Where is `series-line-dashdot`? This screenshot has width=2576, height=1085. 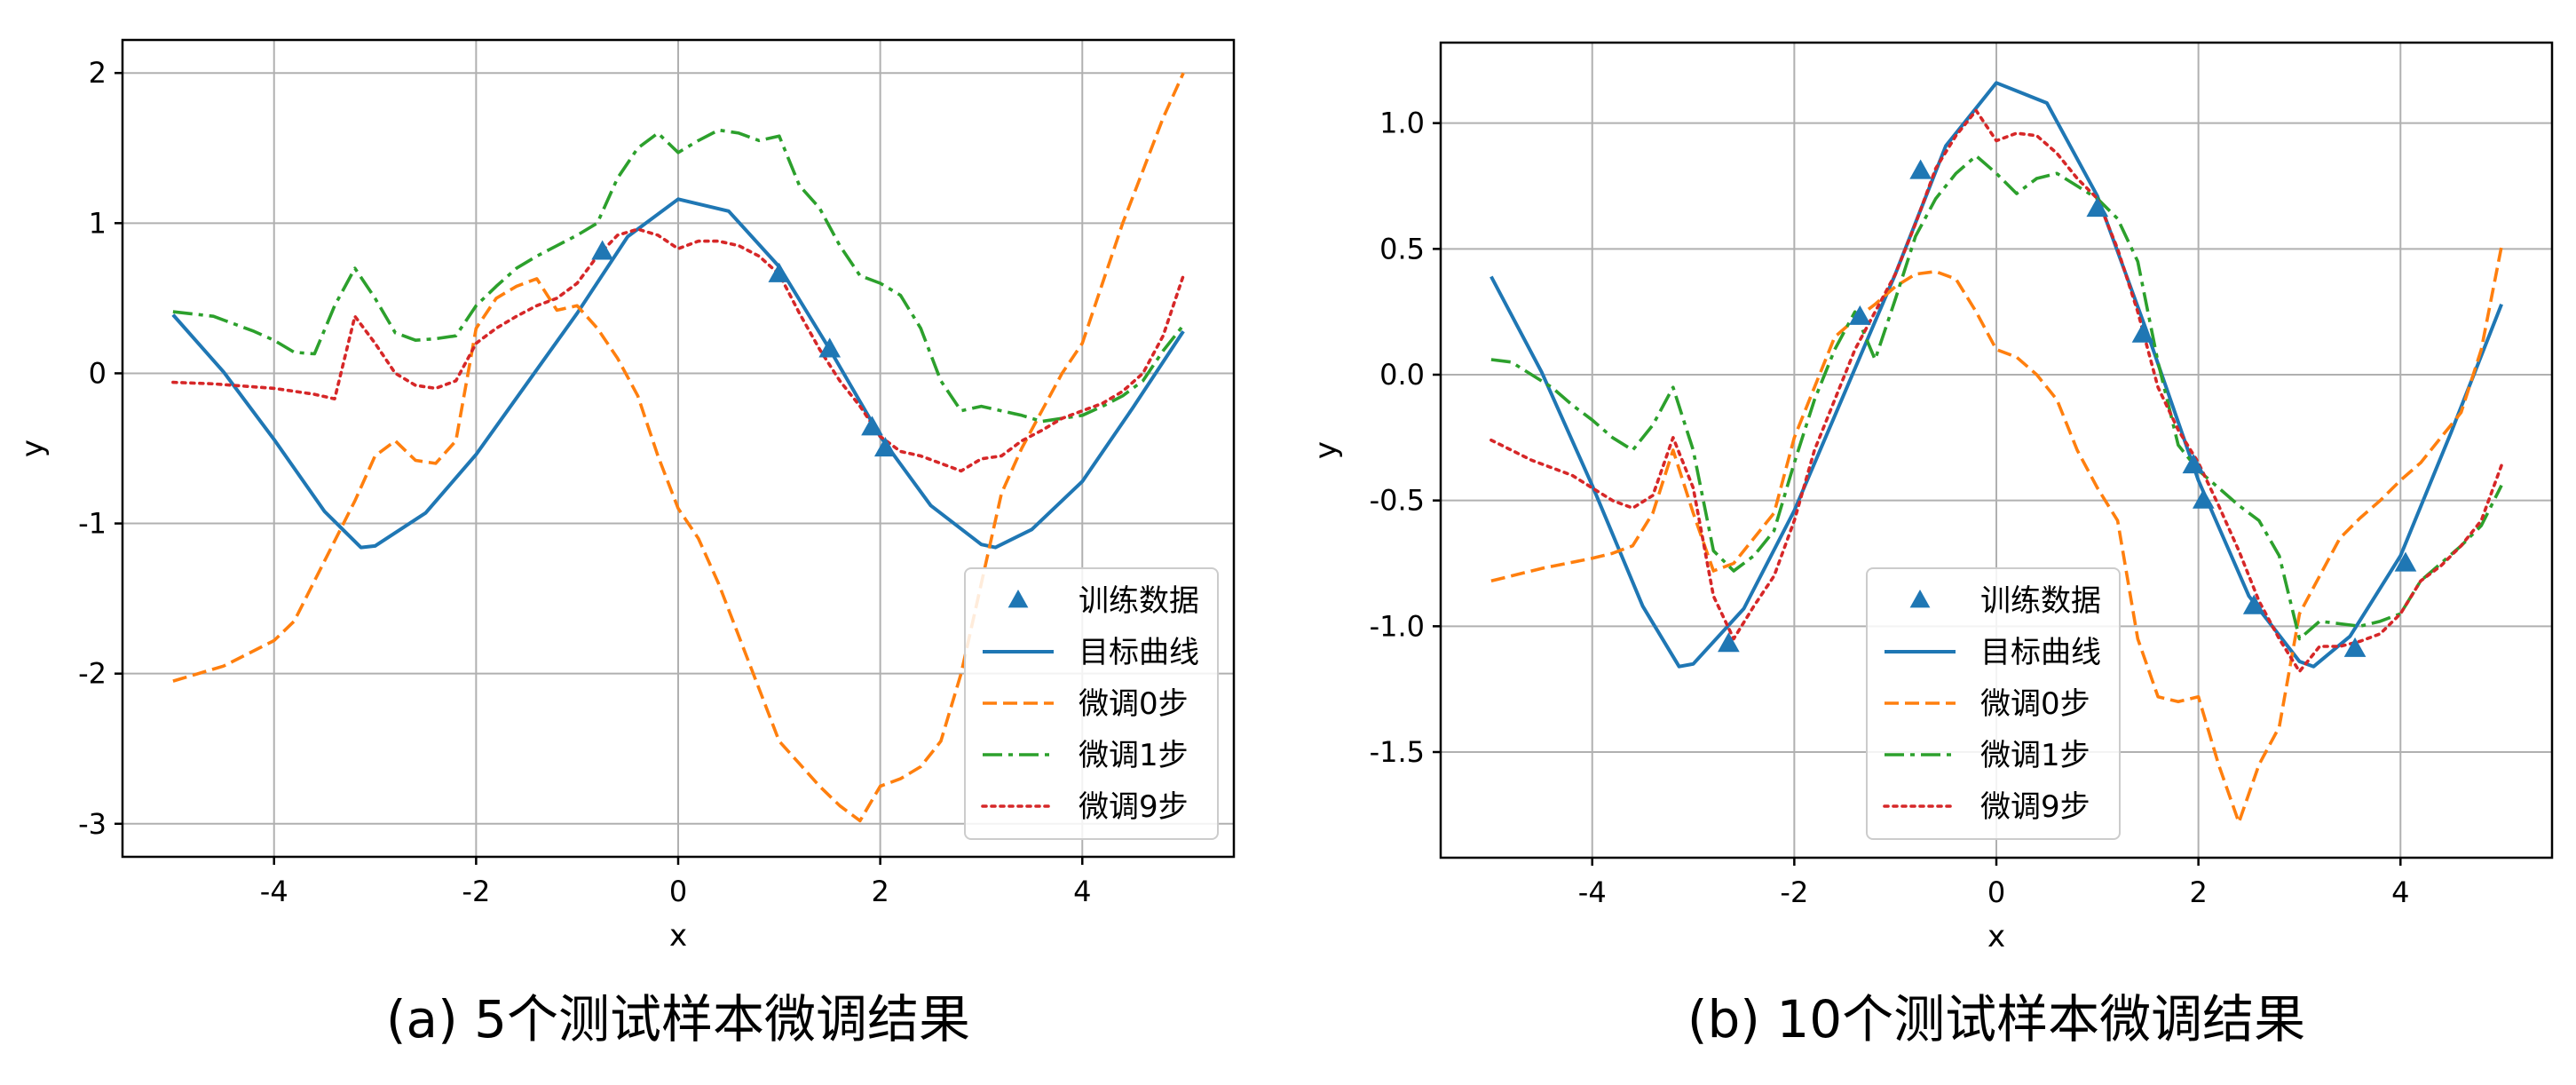 series-line-dashdot is located at coordinates (678, 276).